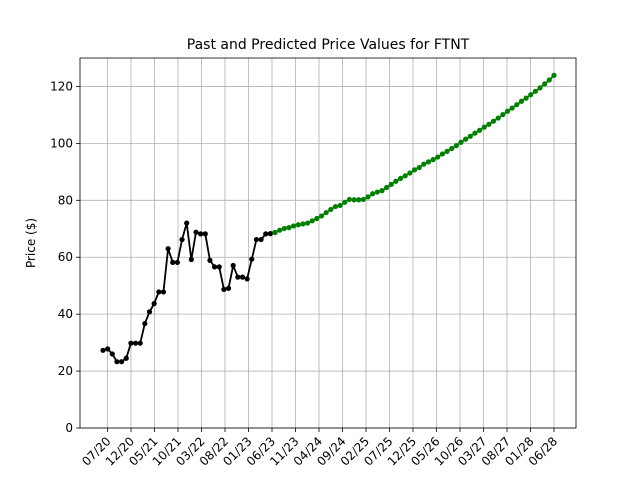 The image size is (640, 480). Describe the element at coordinates (414, 154) in the screenshot. I see `predicted-series-line` at that location.